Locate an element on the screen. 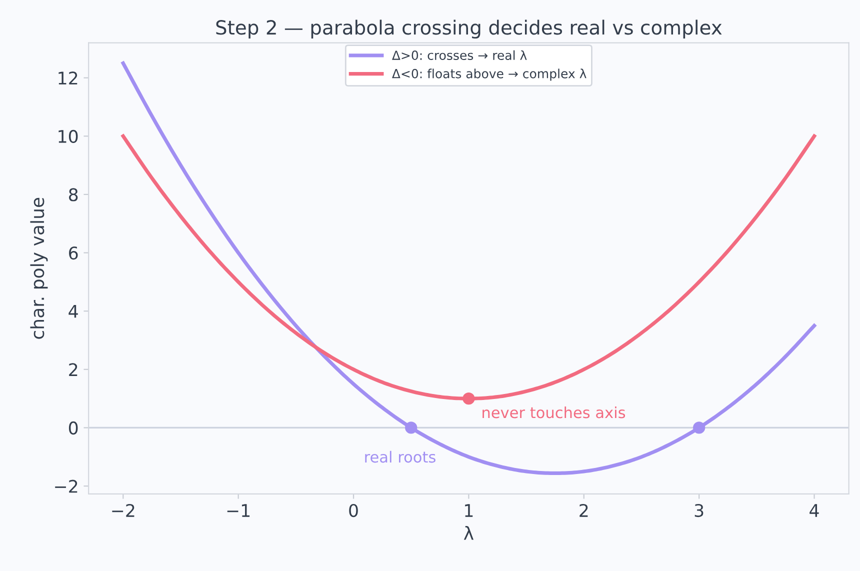  y-tick-label: 8 is located at coordinates (73, 195).